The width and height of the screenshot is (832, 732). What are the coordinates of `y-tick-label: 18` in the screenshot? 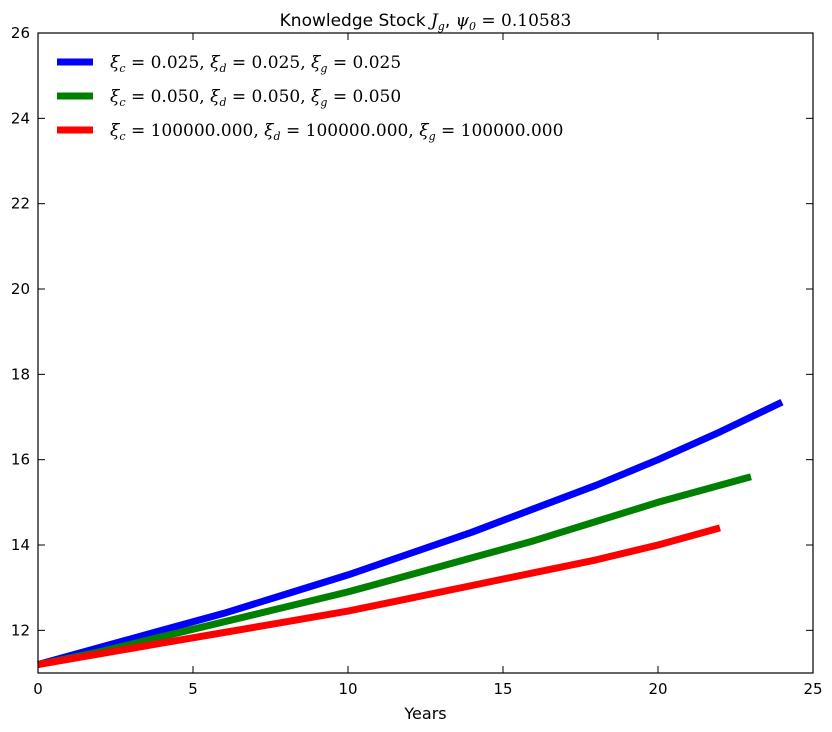 It's located at (20, 374).